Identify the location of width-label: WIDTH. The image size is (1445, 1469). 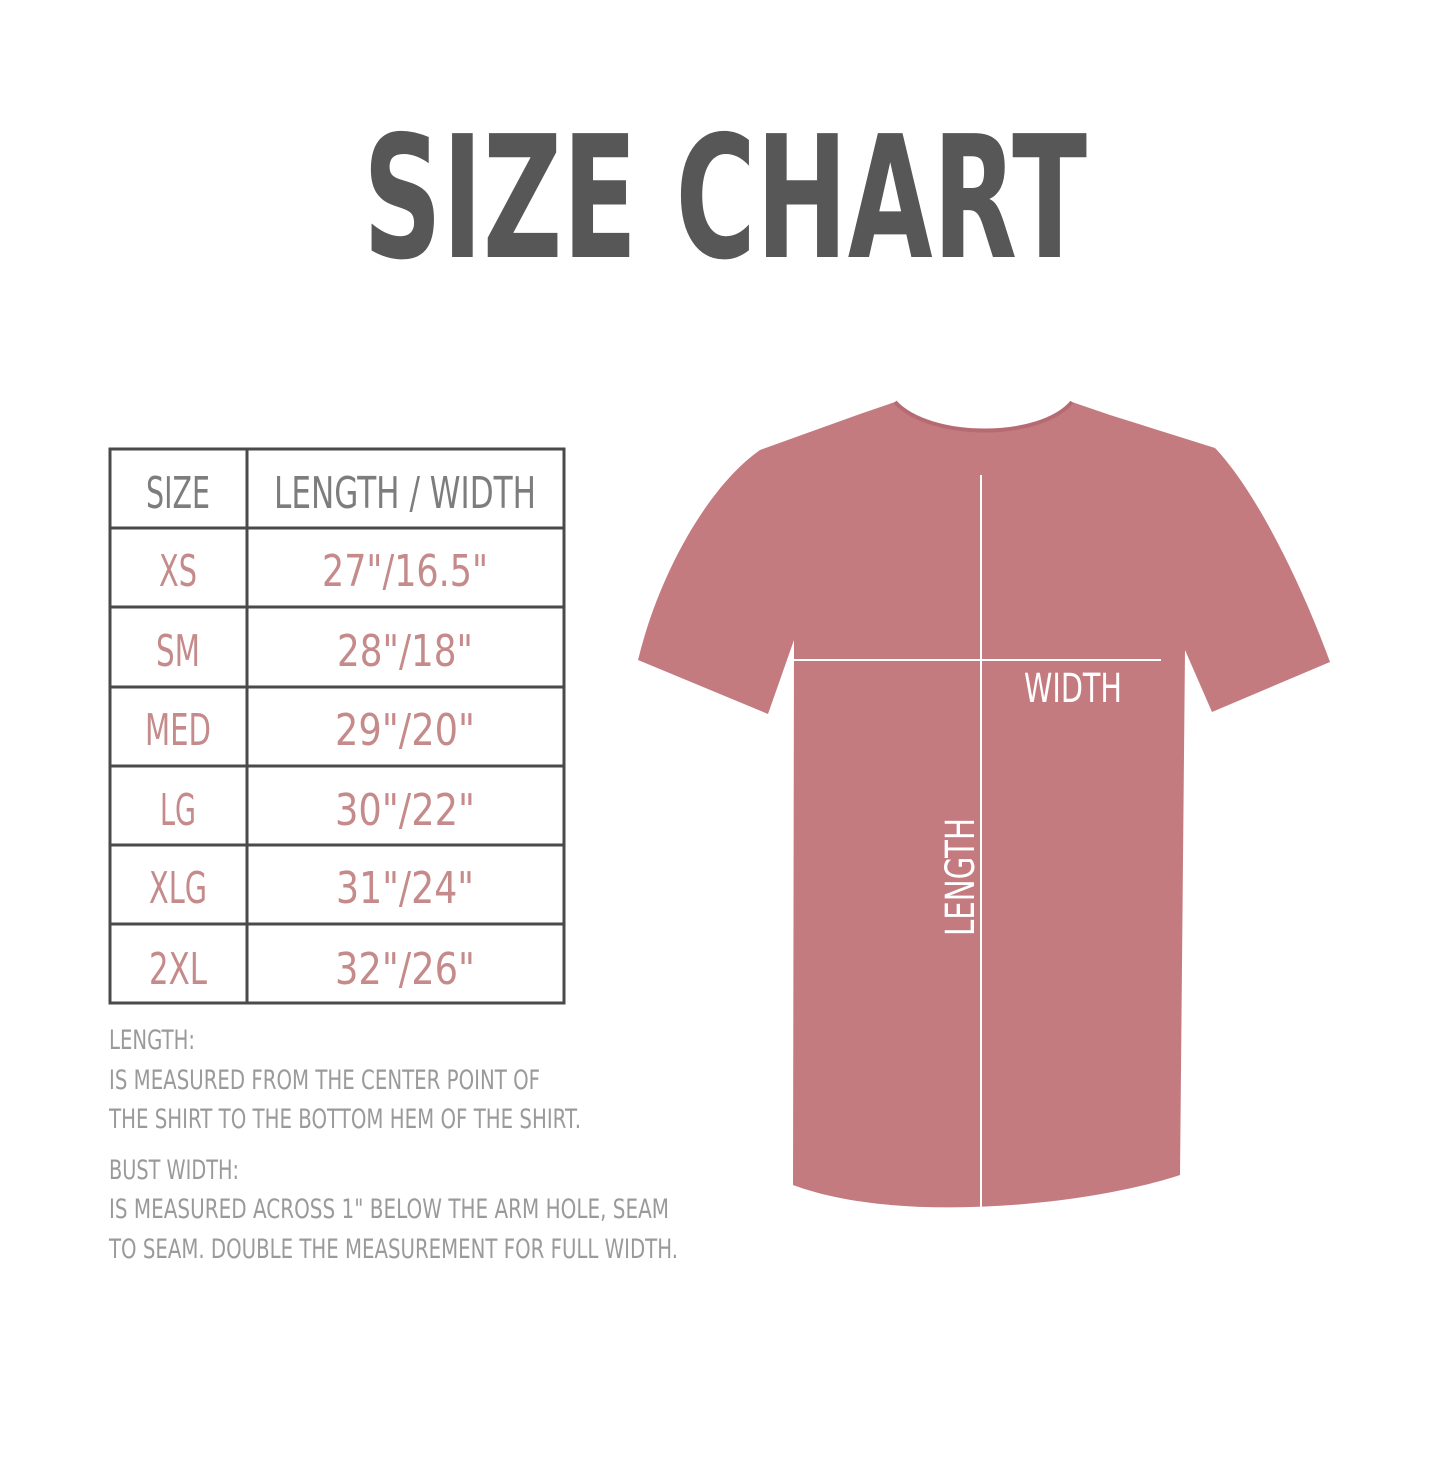
(1073, 689).